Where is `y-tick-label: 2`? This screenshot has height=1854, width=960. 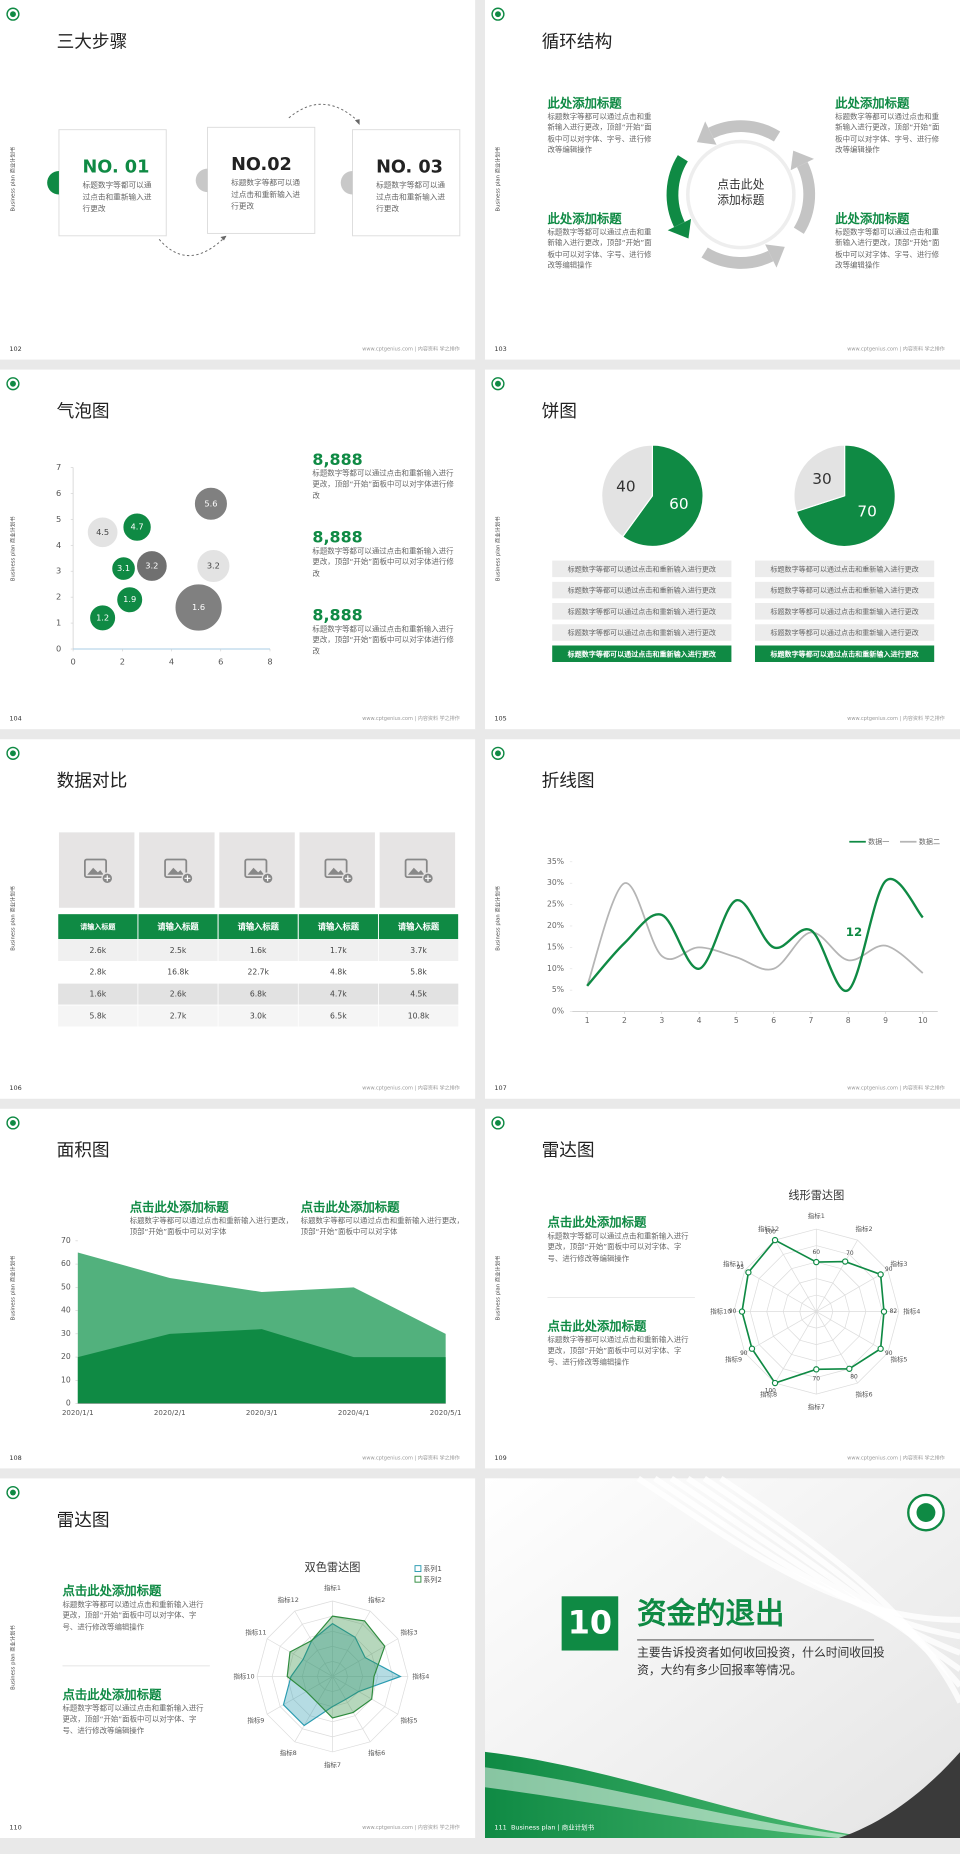 y-tick-label: 2 is located at coordinates (58, 597).